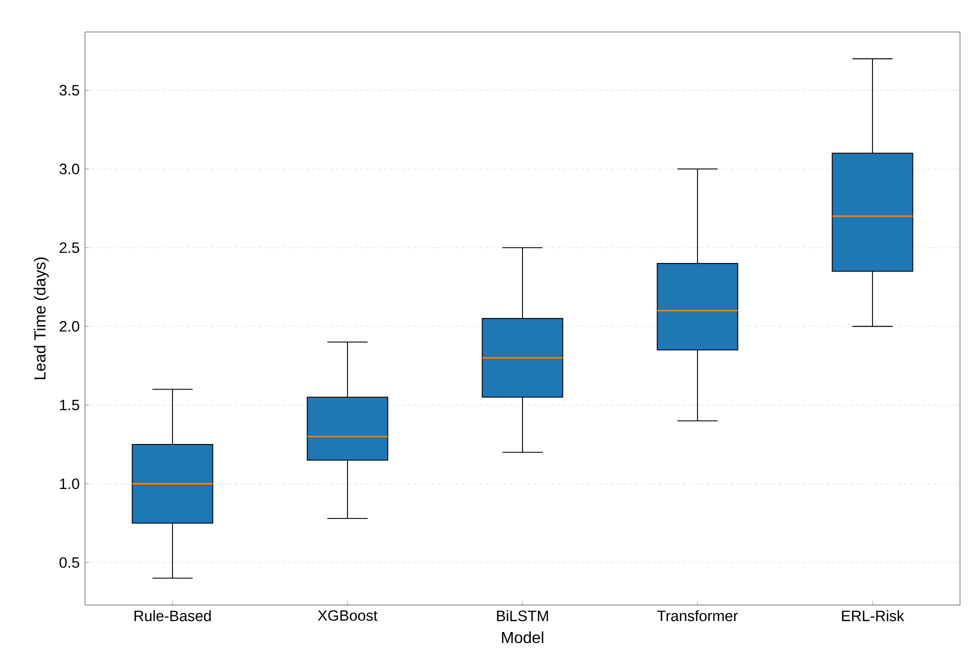  I want to click on x-tick-label: Rule-Based, so click(172, 616).